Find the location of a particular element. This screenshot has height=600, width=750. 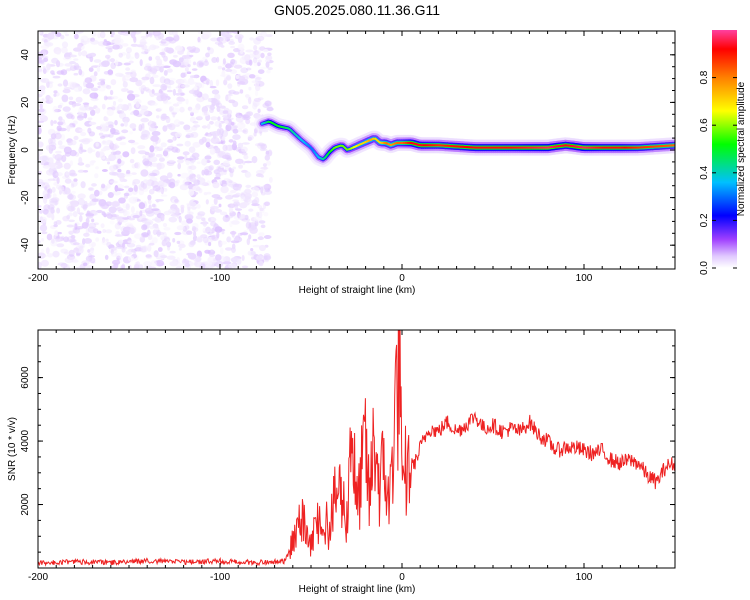

x-tick-label: 100 is located at coordinates (584, 577).